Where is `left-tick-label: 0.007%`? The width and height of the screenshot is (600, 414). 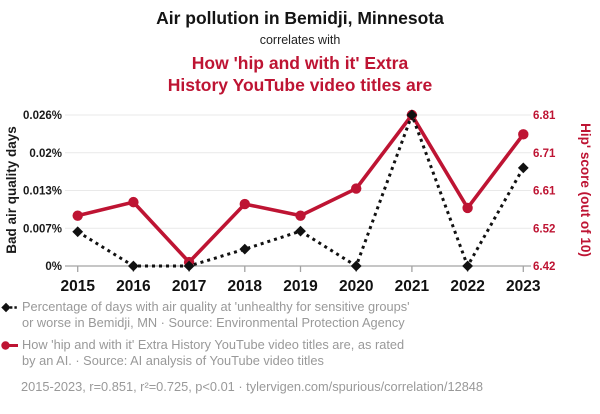 left-tick-label: 0.007% is located at coordinates (42, 229).